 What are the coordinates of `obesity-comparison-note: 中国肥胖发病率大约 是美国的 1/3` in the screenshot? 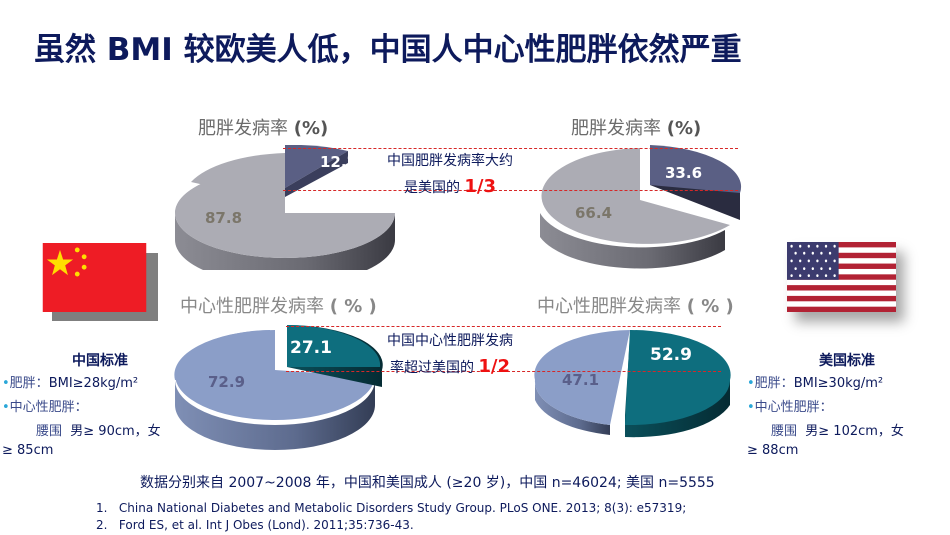 It's located at (450, 174).